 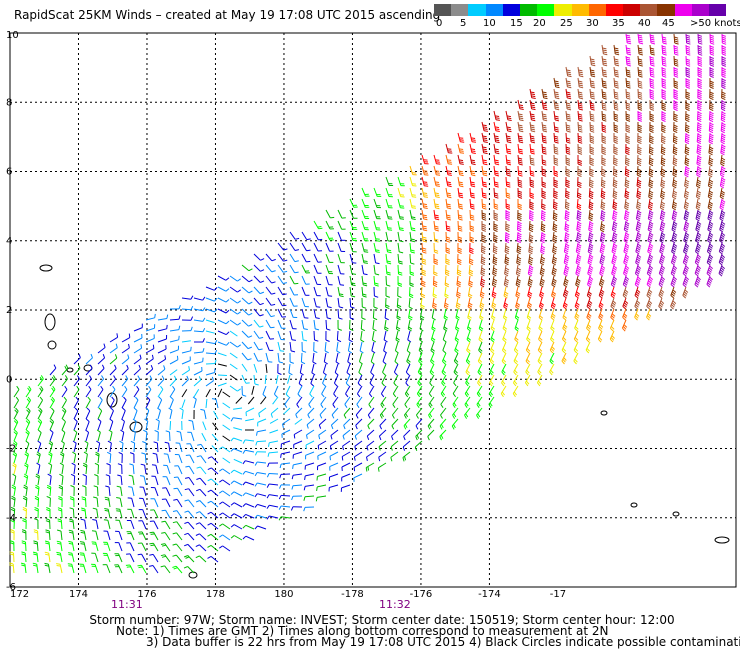 I want to click on lat-tick-label: 10, so click(x=12, y=35).